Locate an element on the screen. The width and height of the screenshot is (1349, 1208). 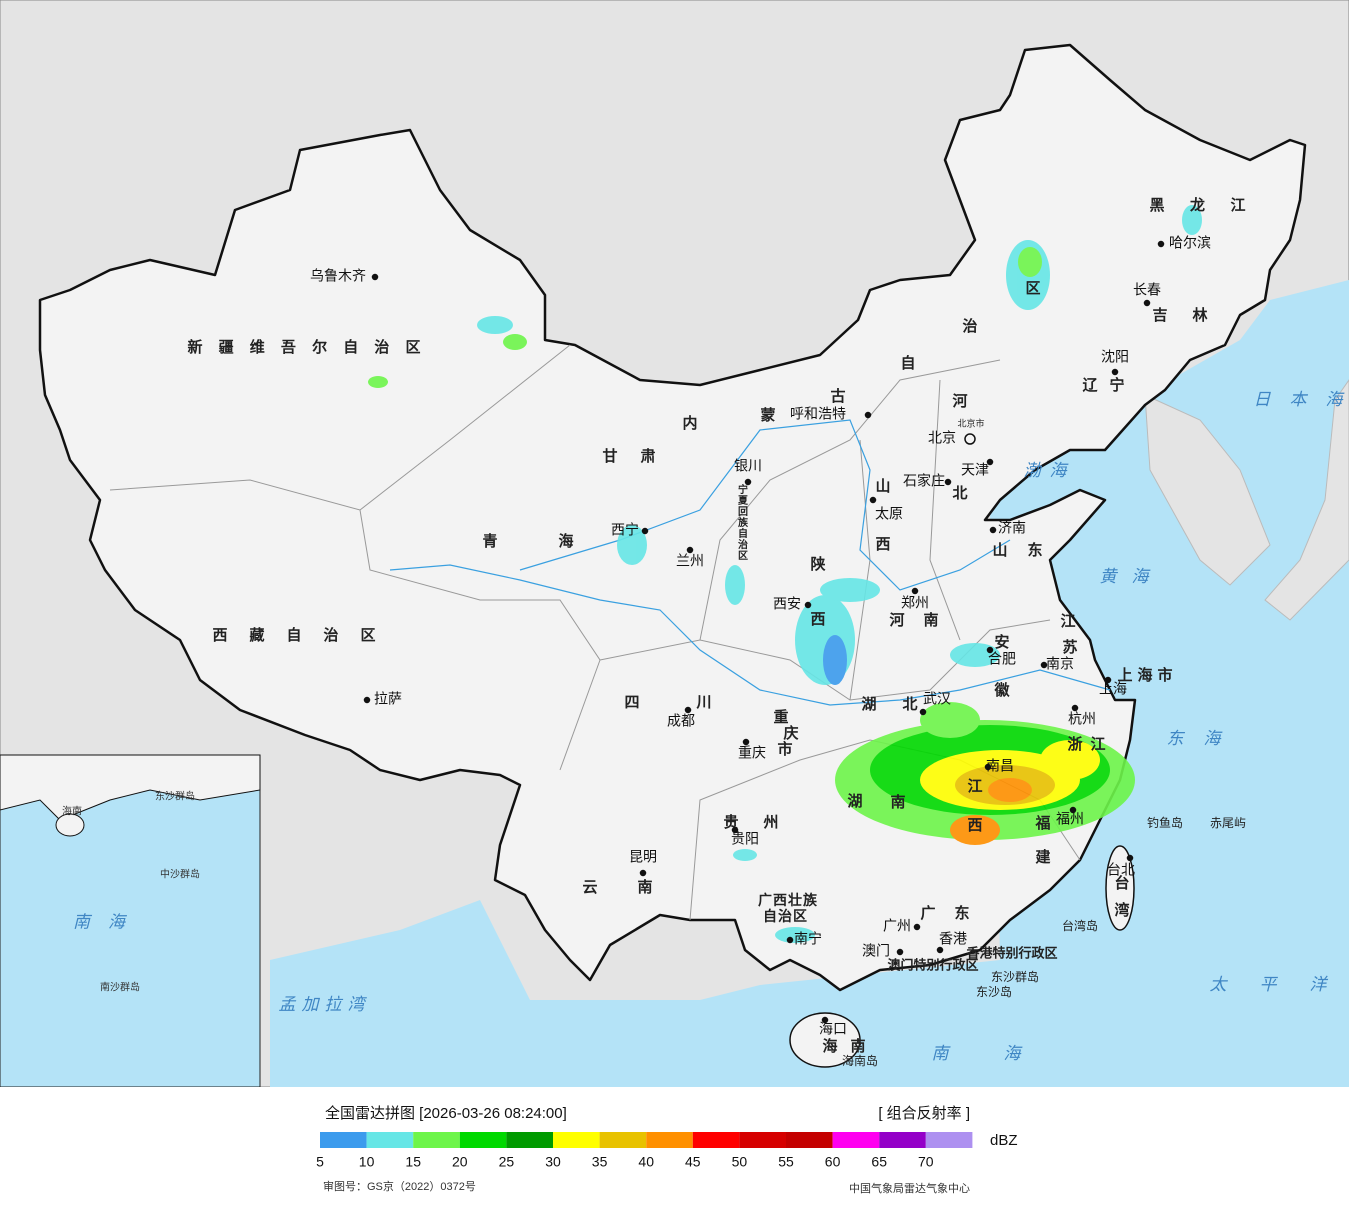
inset-hainan is located at coordinates (70, 825).